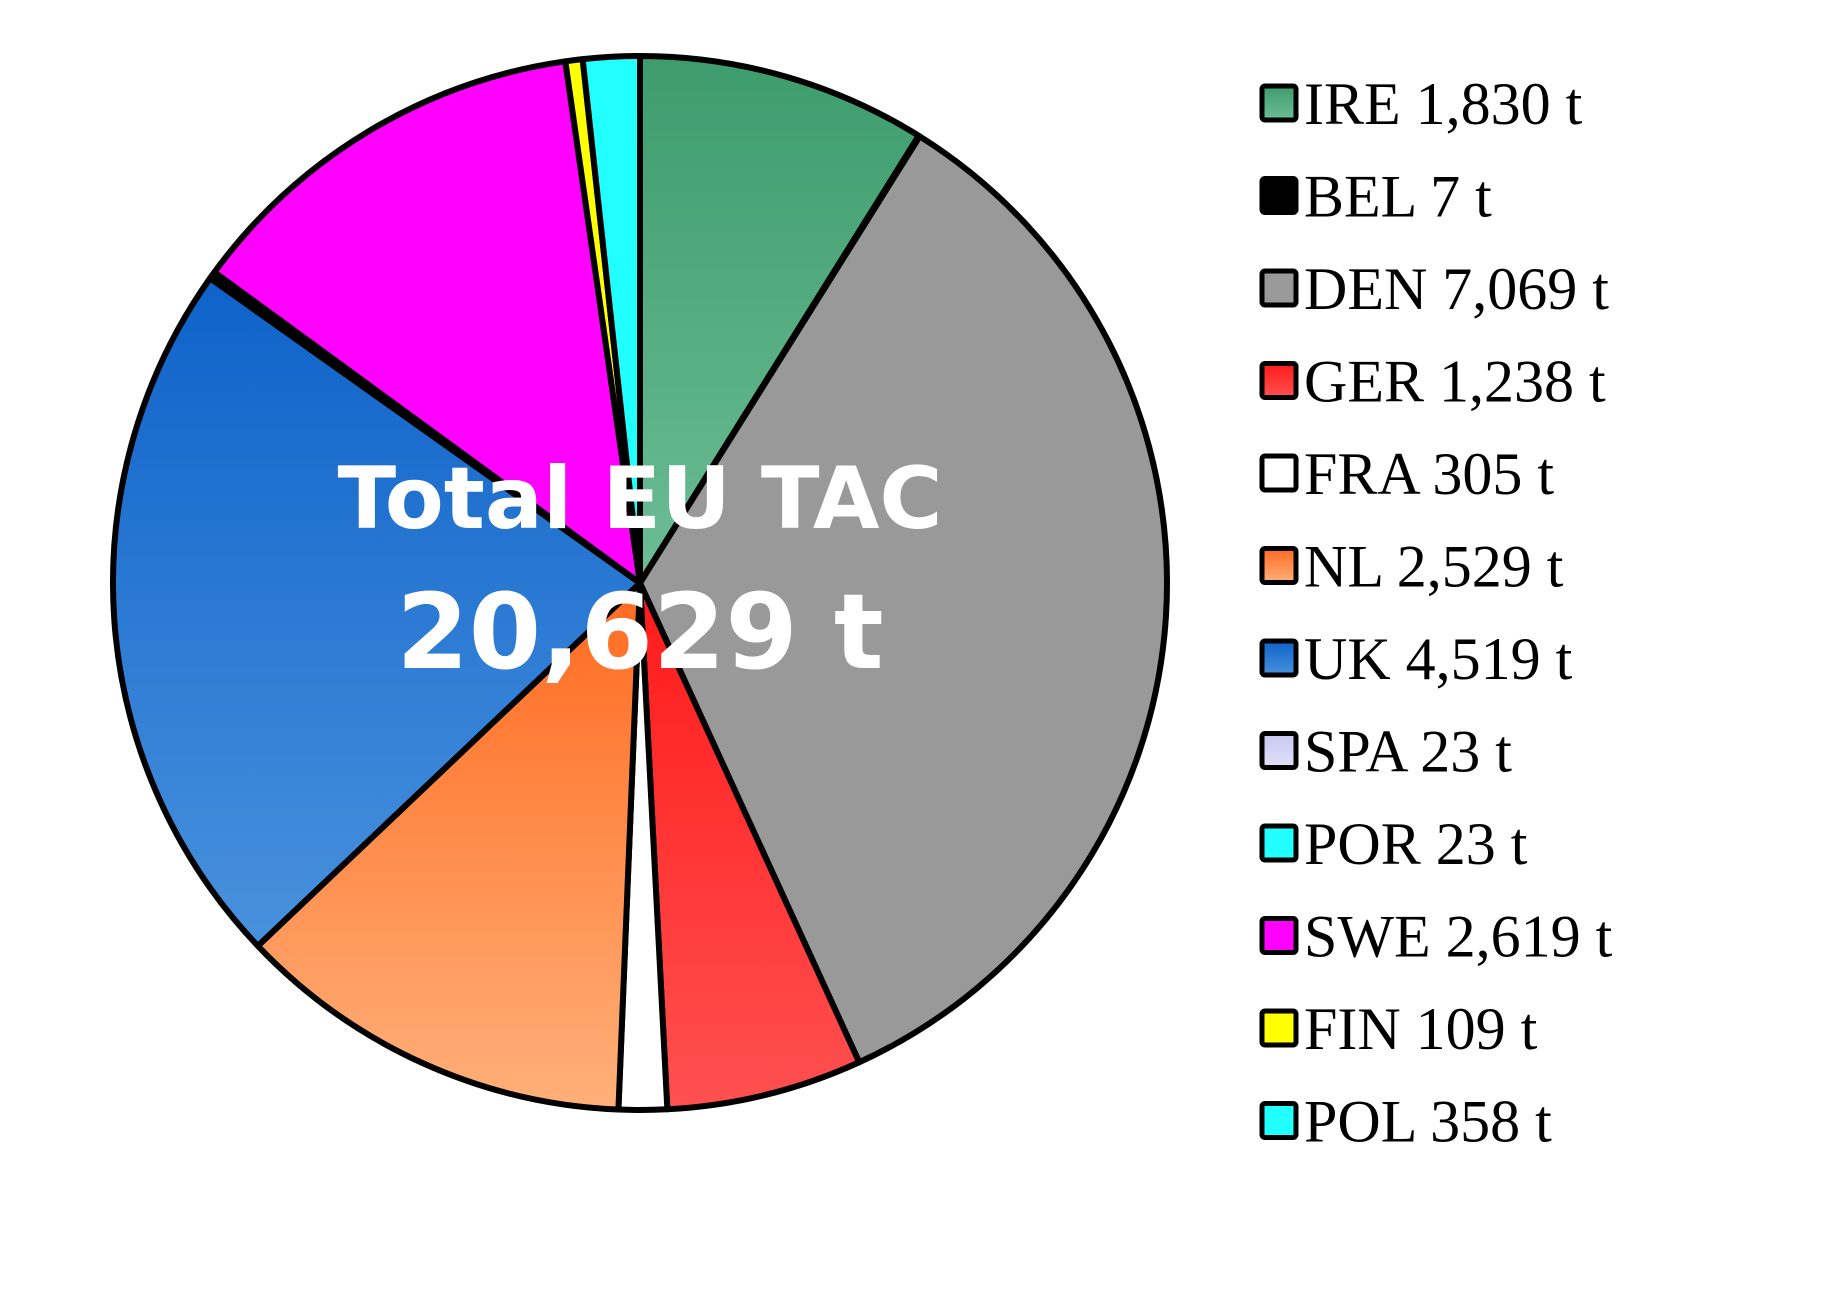  What do you see at coordinates (1279, 288) in the screenshot?
I see `legend-swatch-den` at bounding box center [1279, 288].